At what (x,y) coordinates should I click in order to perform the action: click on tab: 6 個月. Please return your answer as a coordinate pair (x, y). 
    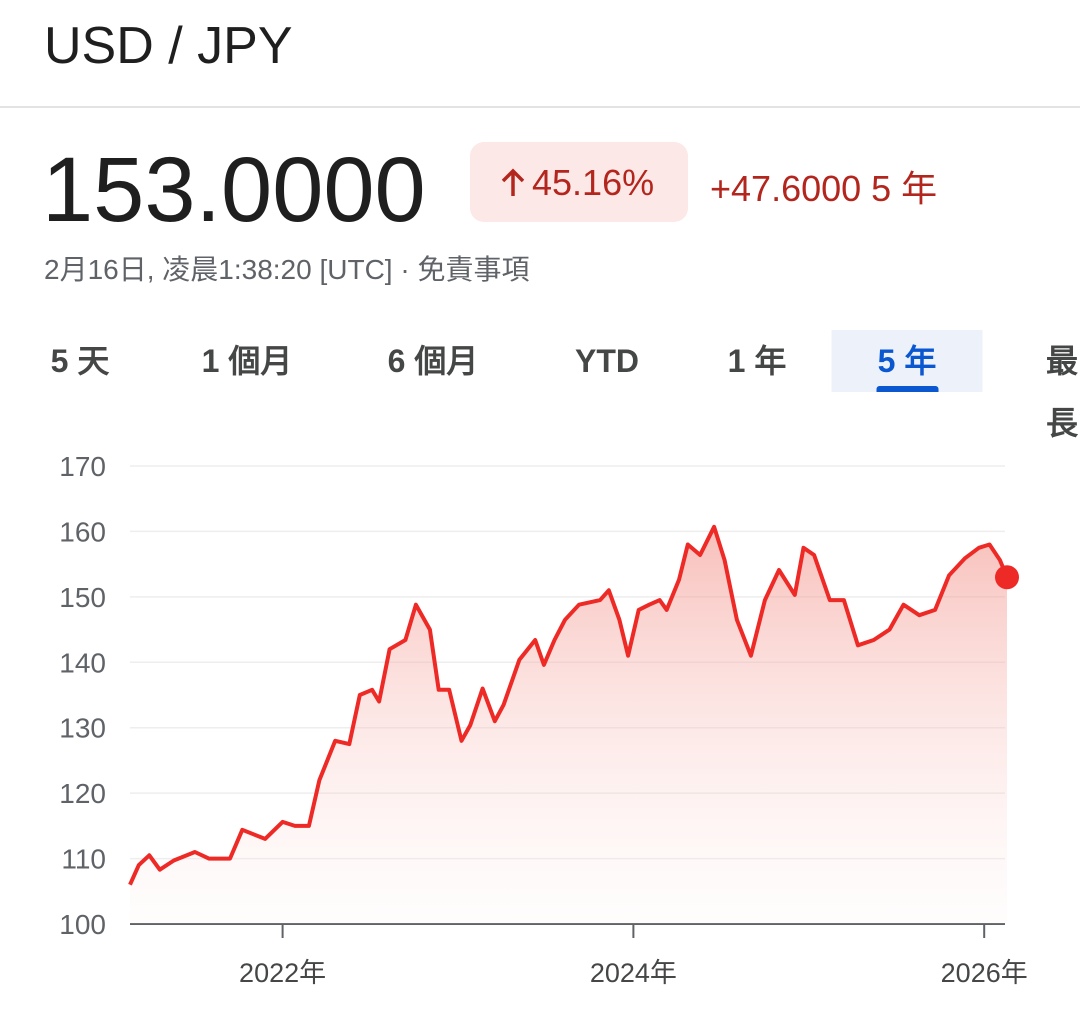
    Looking at the image, I should click on (433, 361).